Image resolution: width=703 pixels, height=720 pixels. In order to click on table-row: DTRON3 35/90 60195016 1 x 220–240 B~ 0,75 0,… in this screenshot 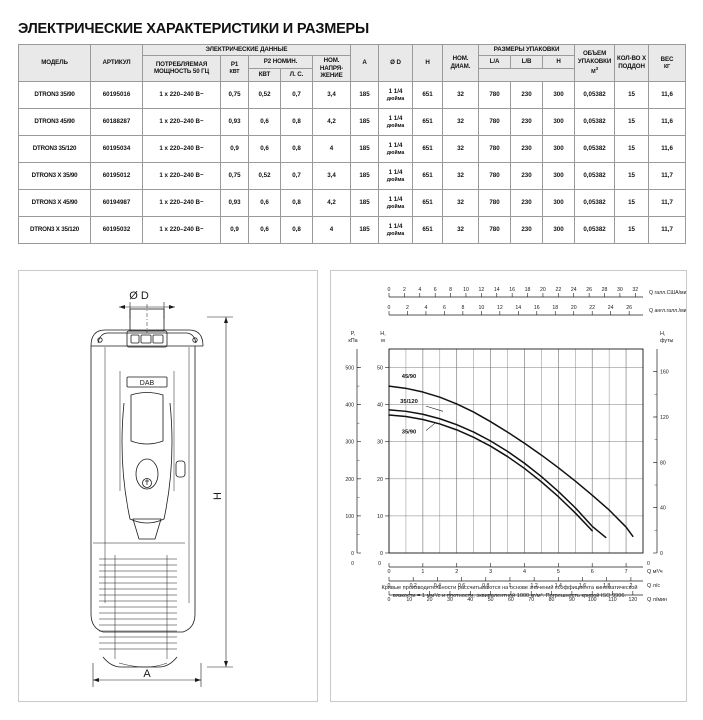, I will do `click(352, 95)`.